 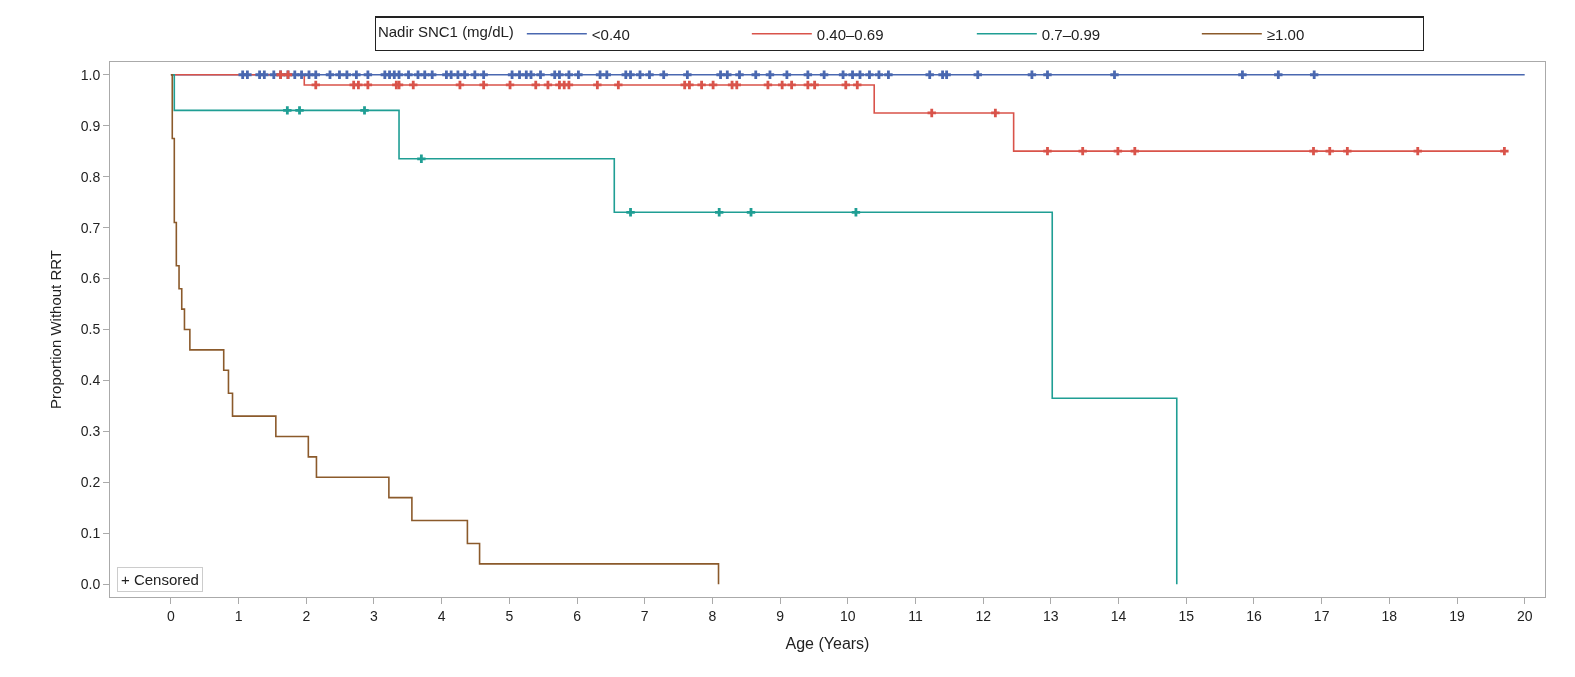 What do you see at coordinates (90, 278) in the screenshot?
I see `y-tick-label: 0.6` at bounding box center [90, 278].